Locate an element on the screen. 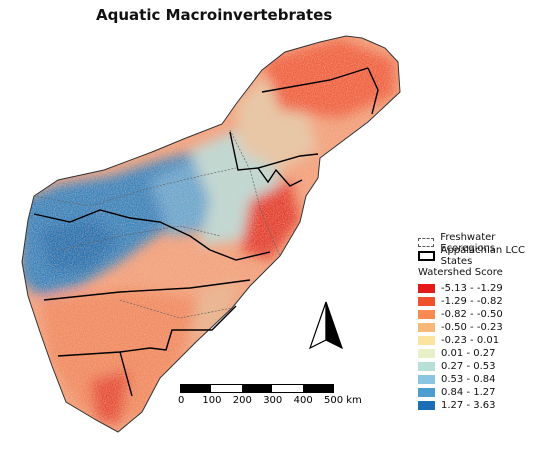 This screenshot has width=550, height=456. scale-tick-label: 200 is located at coordinates (242, 400).